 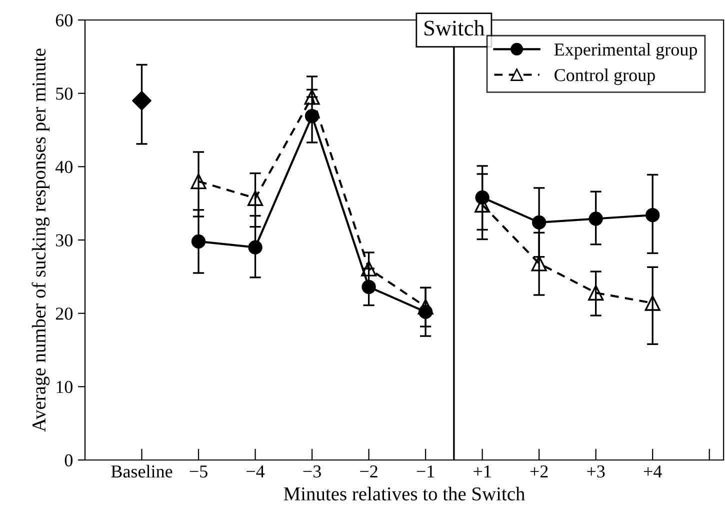 I want to click on x-tick-label: −4, so click(x=255, y=472).